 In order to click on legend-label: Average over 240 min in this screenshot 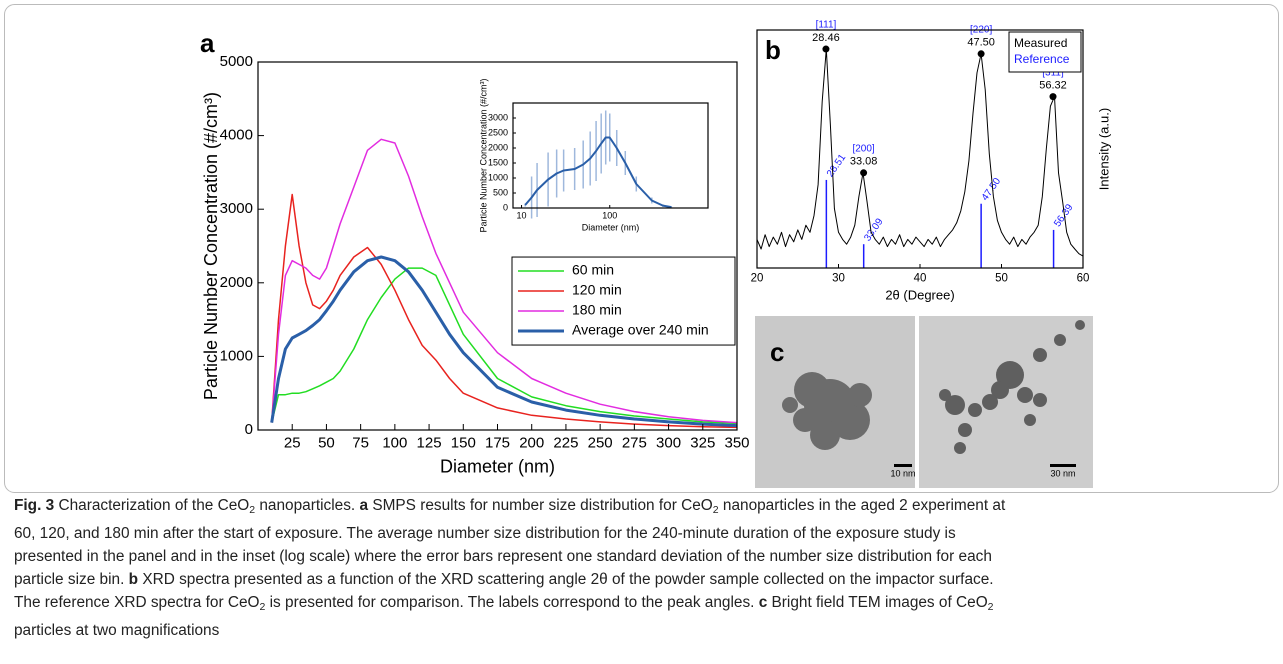, I will do `click(640, 330)`.